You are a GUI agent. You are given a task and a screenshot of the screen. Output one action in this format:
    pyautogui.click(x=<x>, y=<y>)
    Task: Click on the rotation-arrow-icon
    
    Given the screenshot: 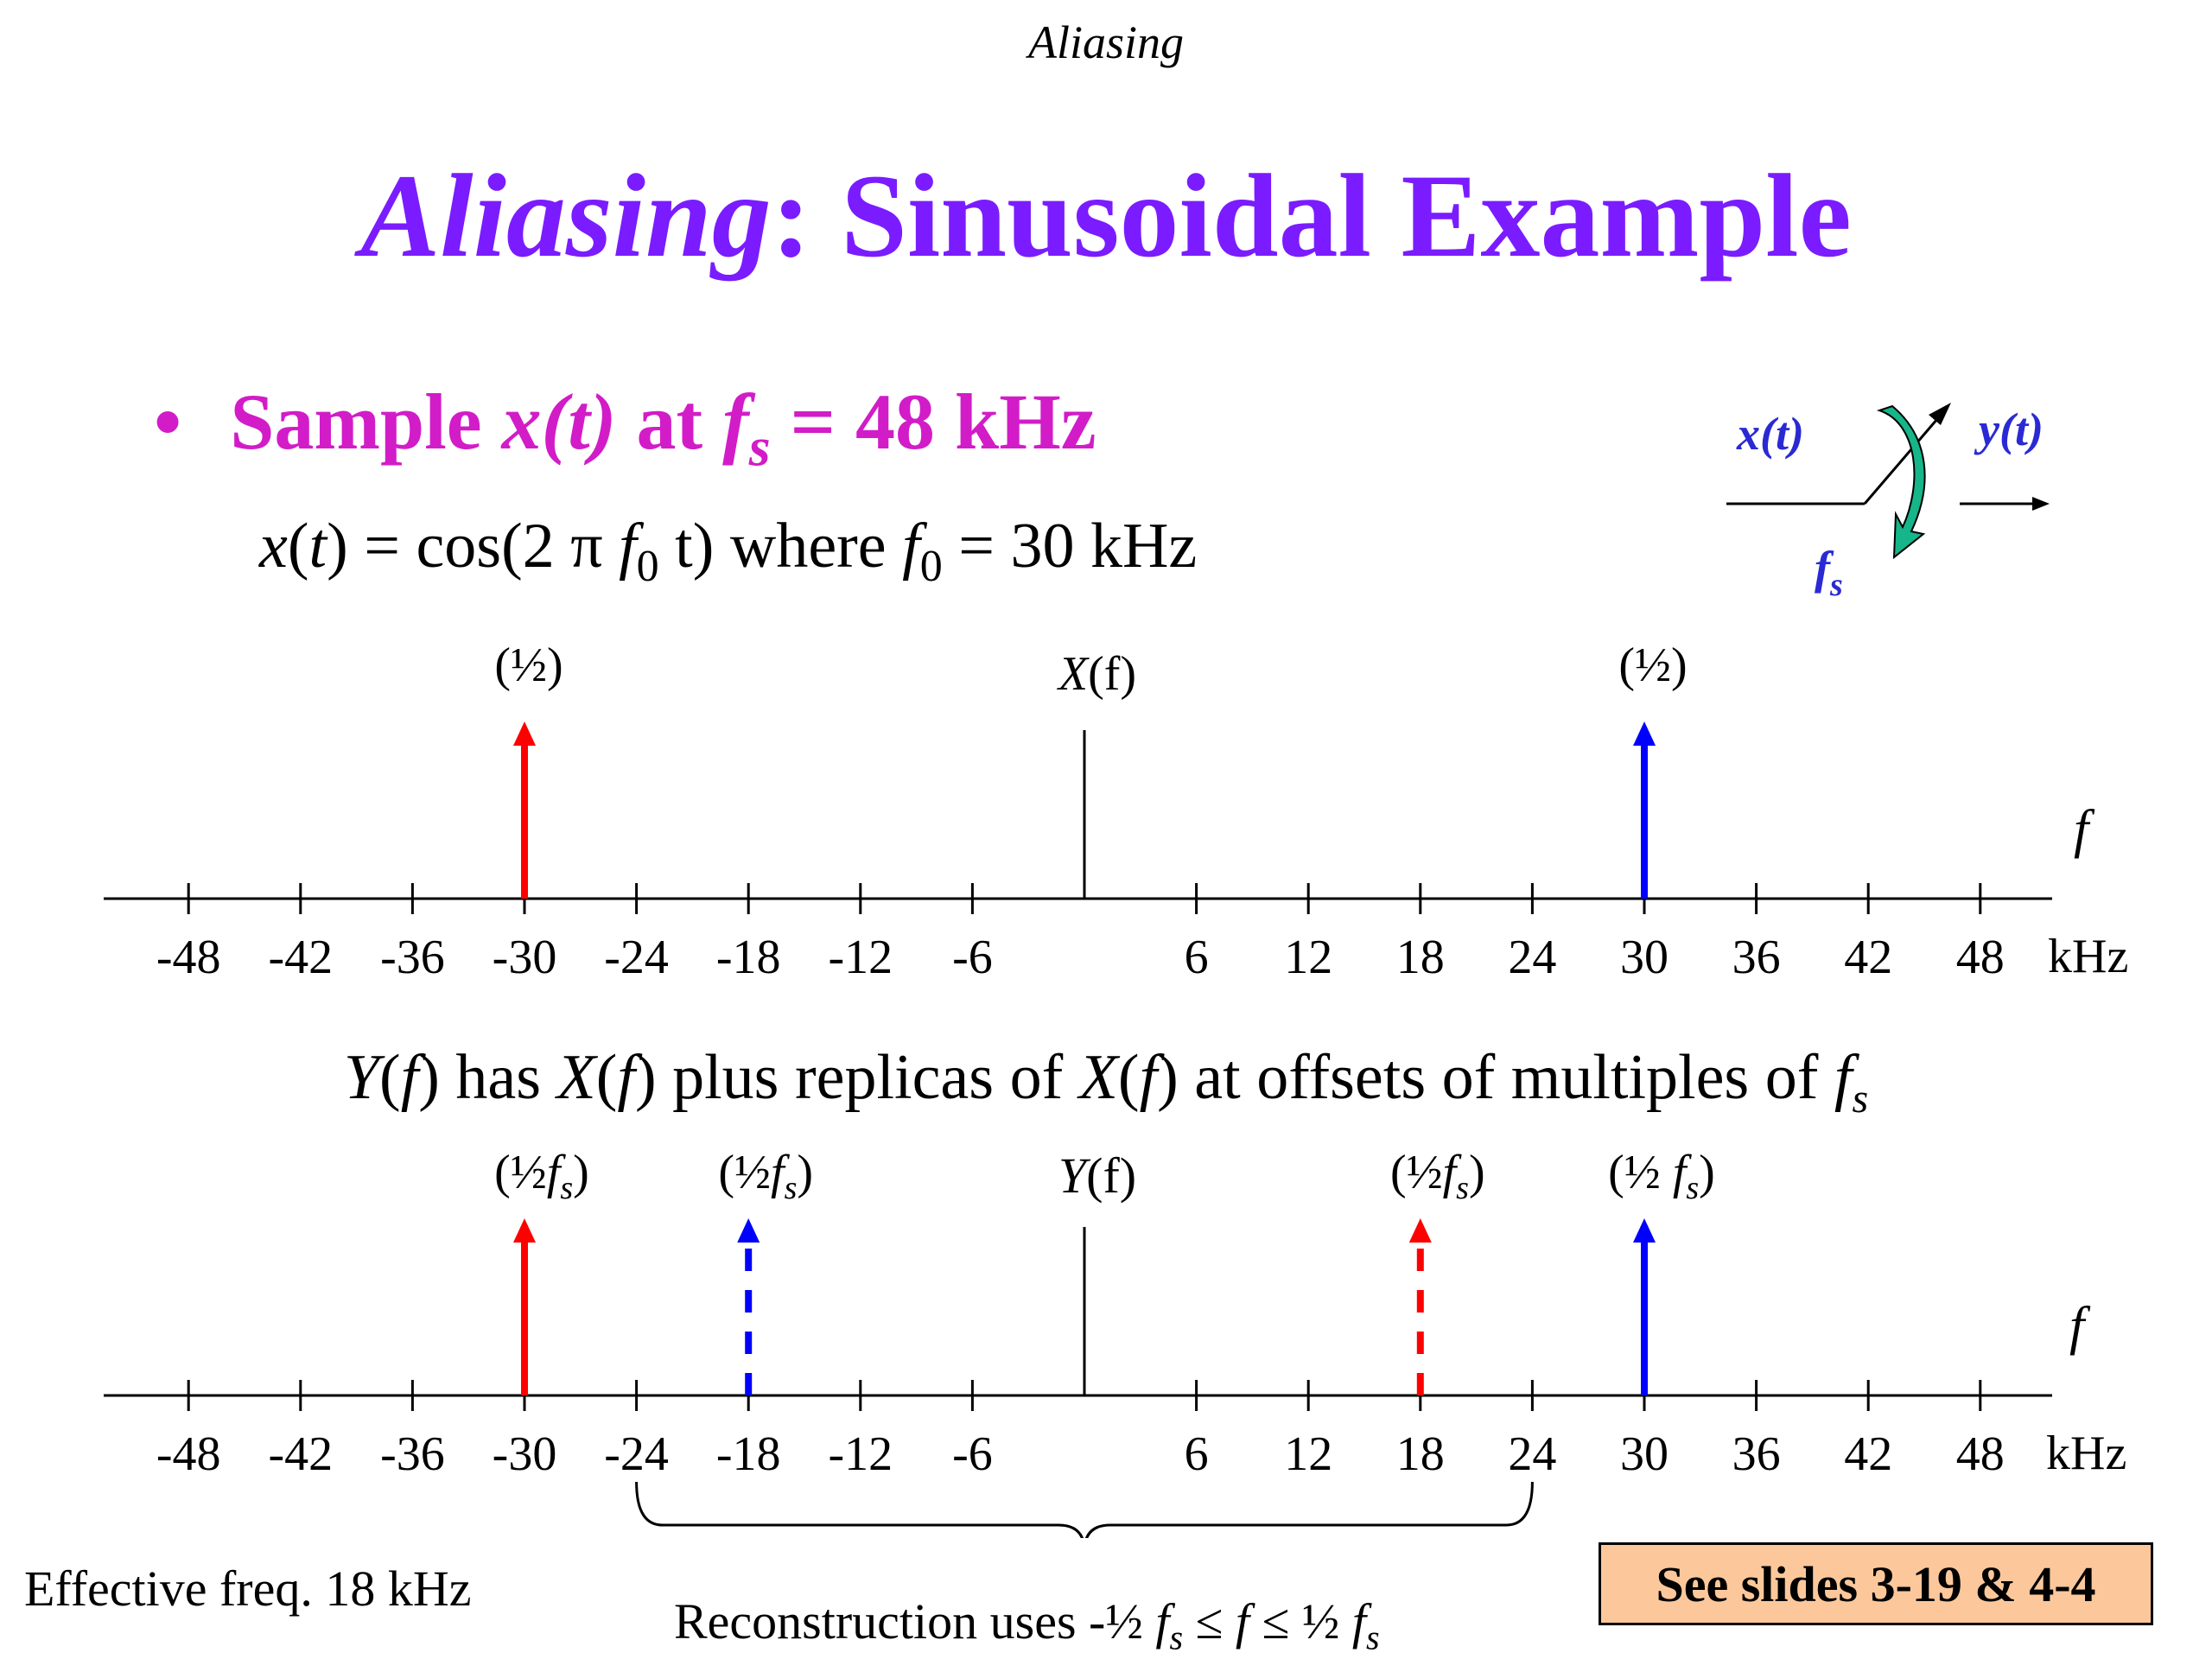 What is the action you would take?
    pyautogui.click(x=1901, y=482)
    